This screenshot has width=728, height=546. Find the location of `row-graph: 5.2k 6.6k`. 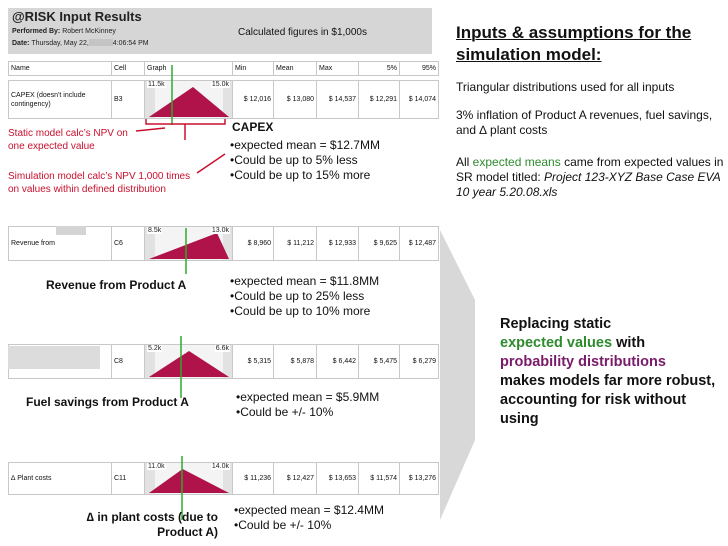

row-graph: 5.2k 6.6k is located at coordinates (188, 361).